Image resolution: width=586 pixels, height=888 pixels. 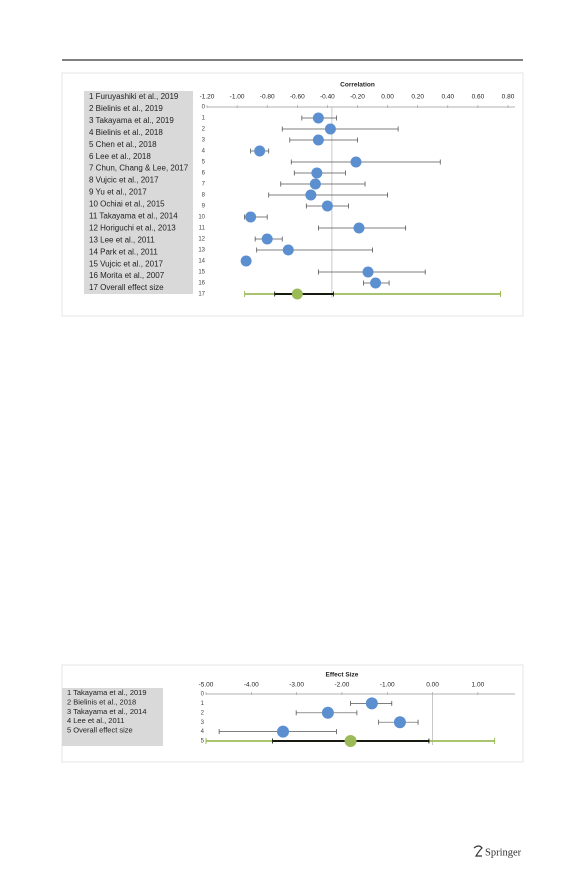 What do you see at coordinates (357, 97) in the screenshot?
I see `x-tick-label: -0.20` at bounding box center [357, 97].